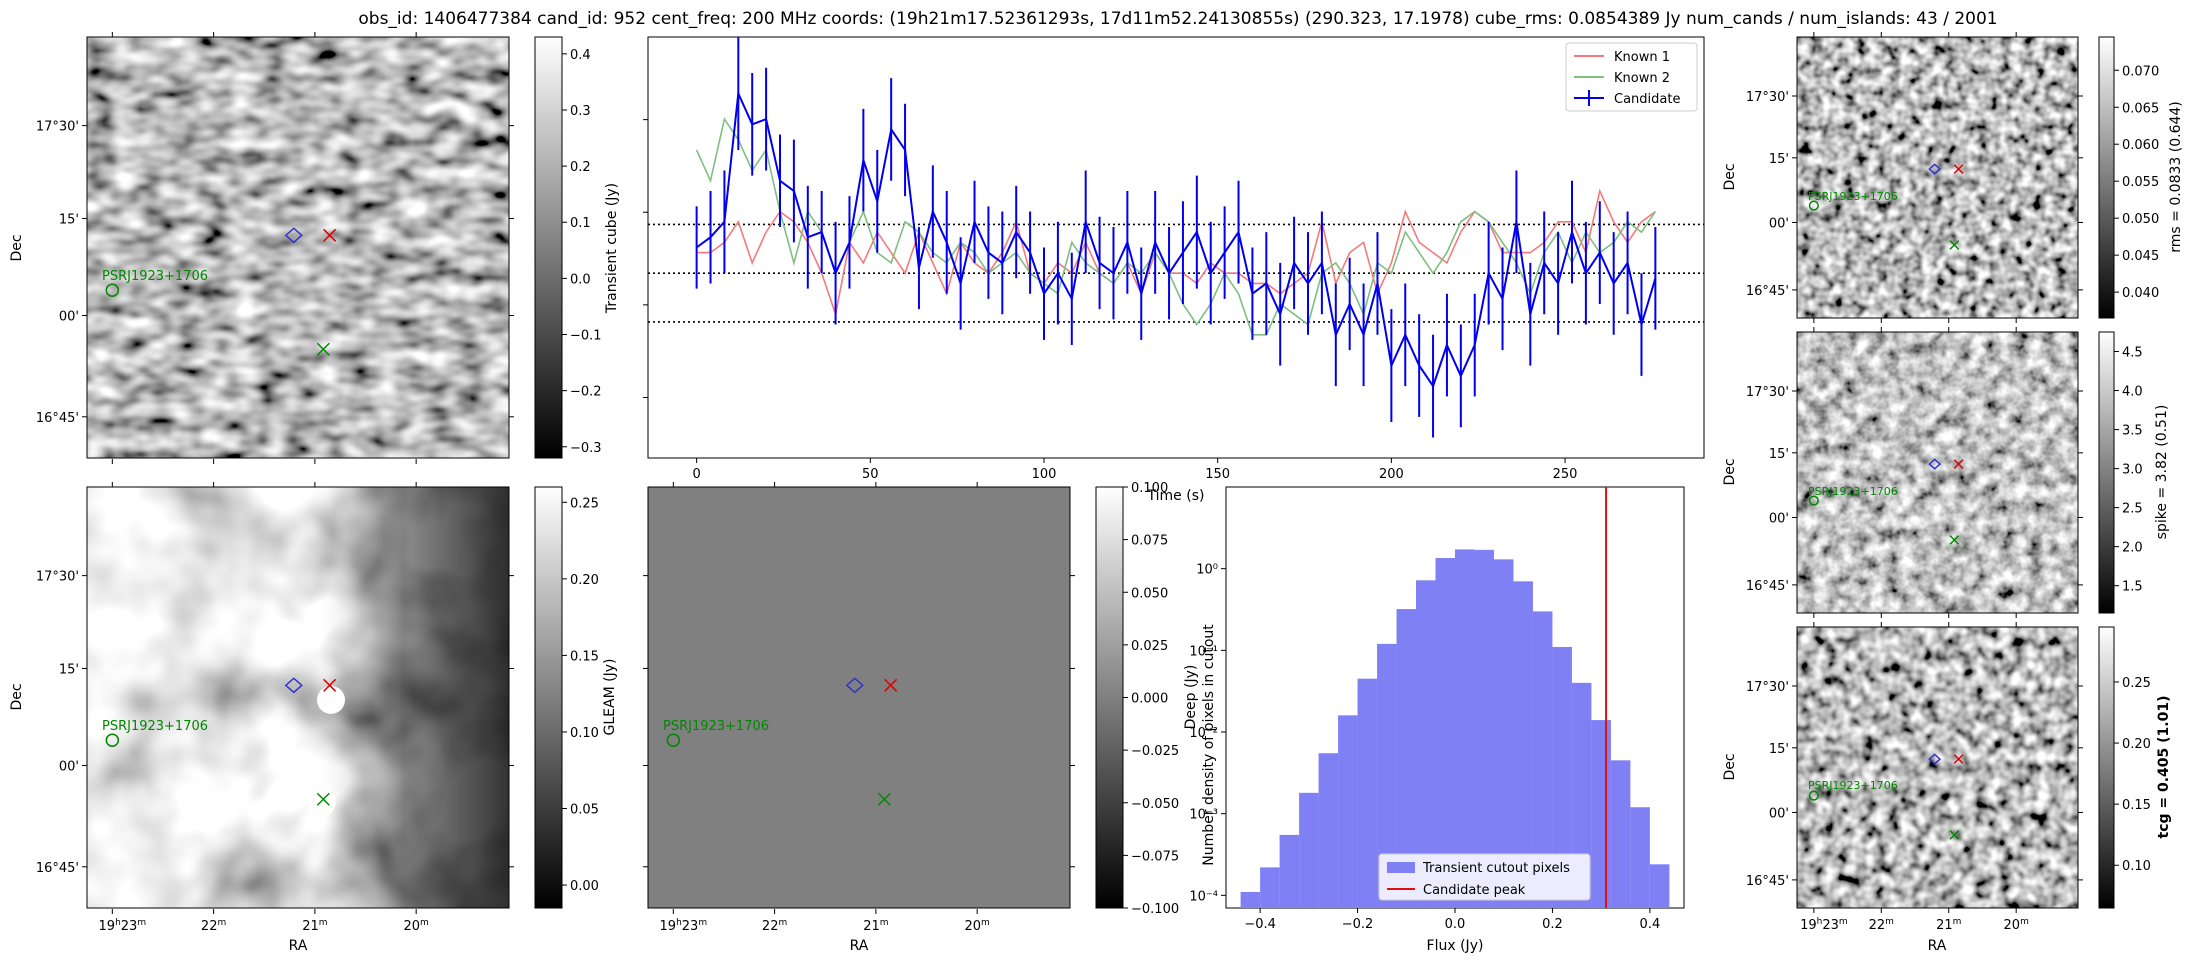 This screenshot has width=2188, height=960. I want to click on ra-hours: 19, so click(1808, 925).